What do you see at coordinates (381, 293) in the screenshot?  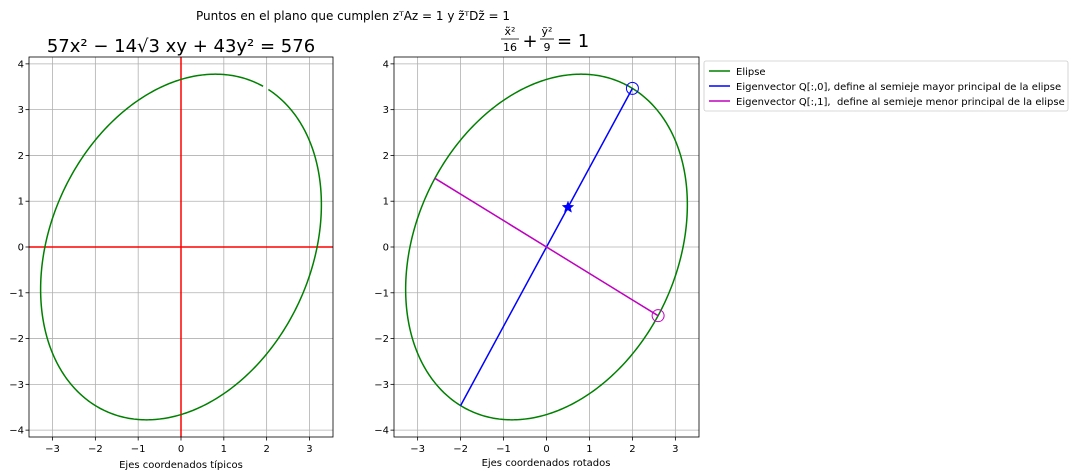 I see `right-y-tick-label: −1` at bounding box center [381, 293].